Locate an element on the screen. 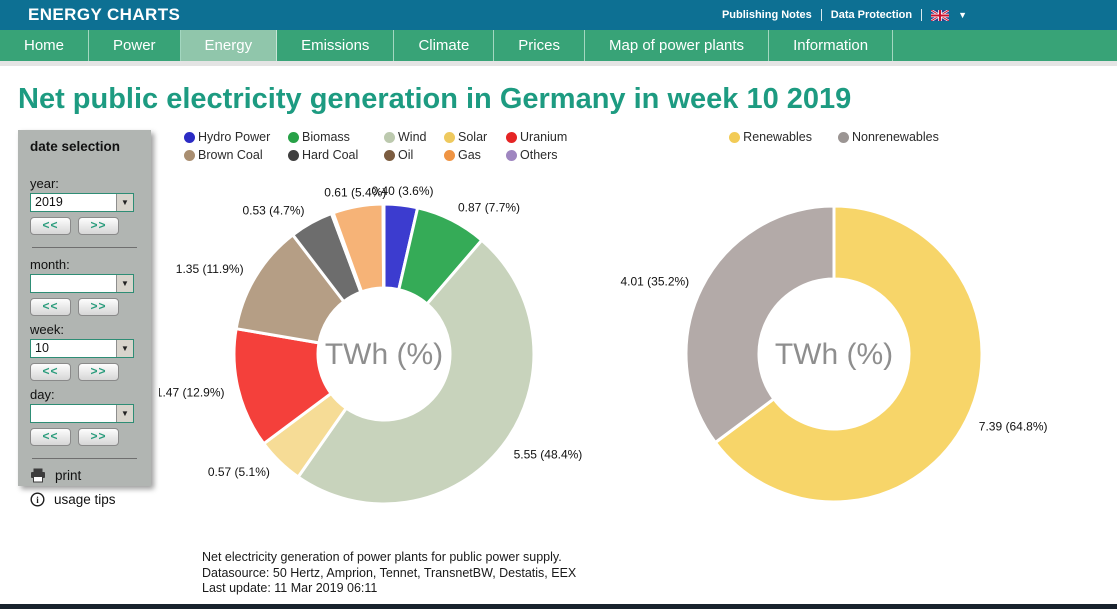 The height and width of the screenshot is (609, 1117). legend-dot-solar is located at coordinates (449, 137).